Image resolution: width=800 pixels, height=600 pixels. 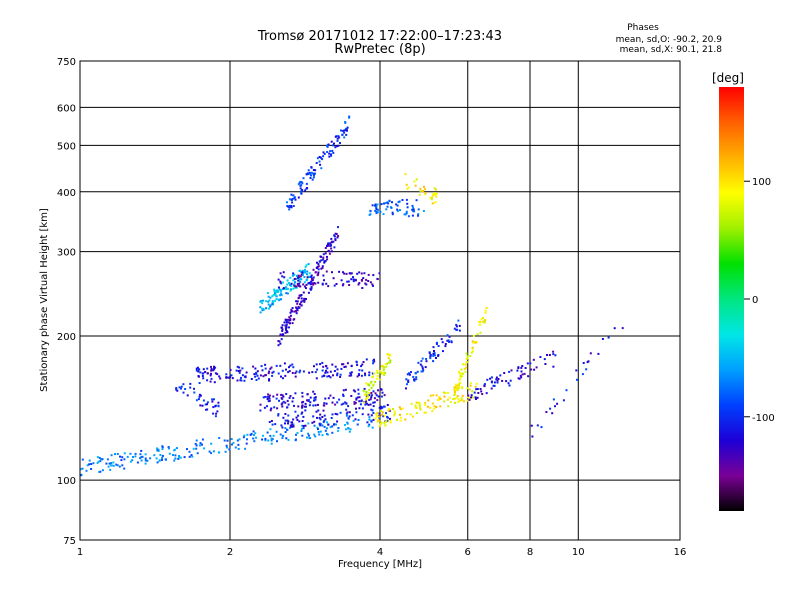 I want to click on x-tick-labels: 1 2 4 6 8 10 16, so click(x=382, y=552).